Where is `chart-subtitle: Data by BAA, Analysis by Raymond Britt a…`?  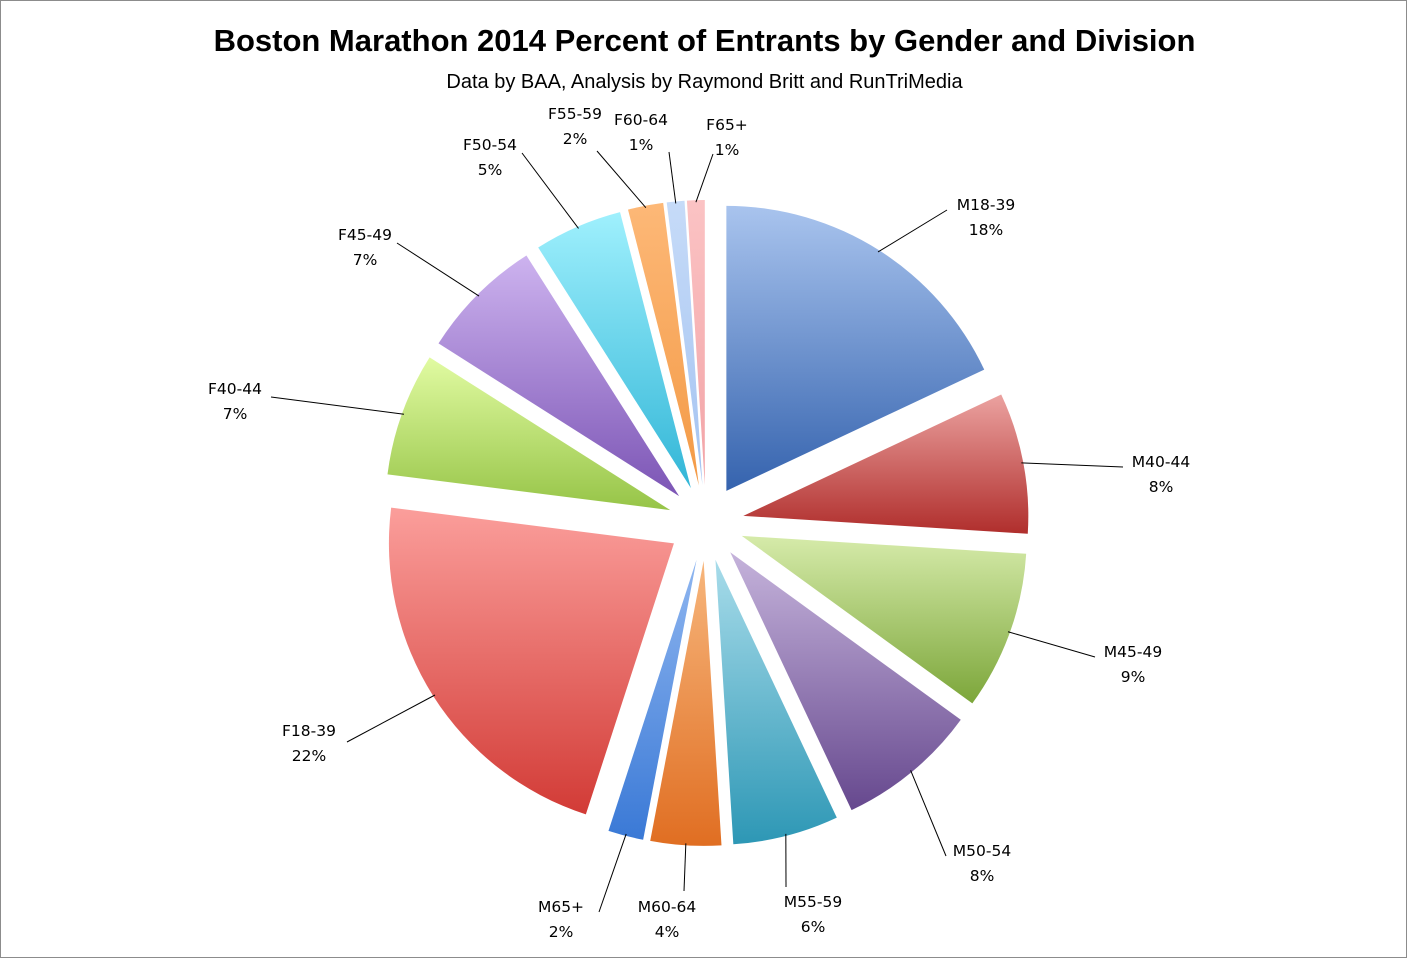
chart-subtitle: Data by BAA, Analysis by Raymond Britt a… is located at coordinates (704, 82).